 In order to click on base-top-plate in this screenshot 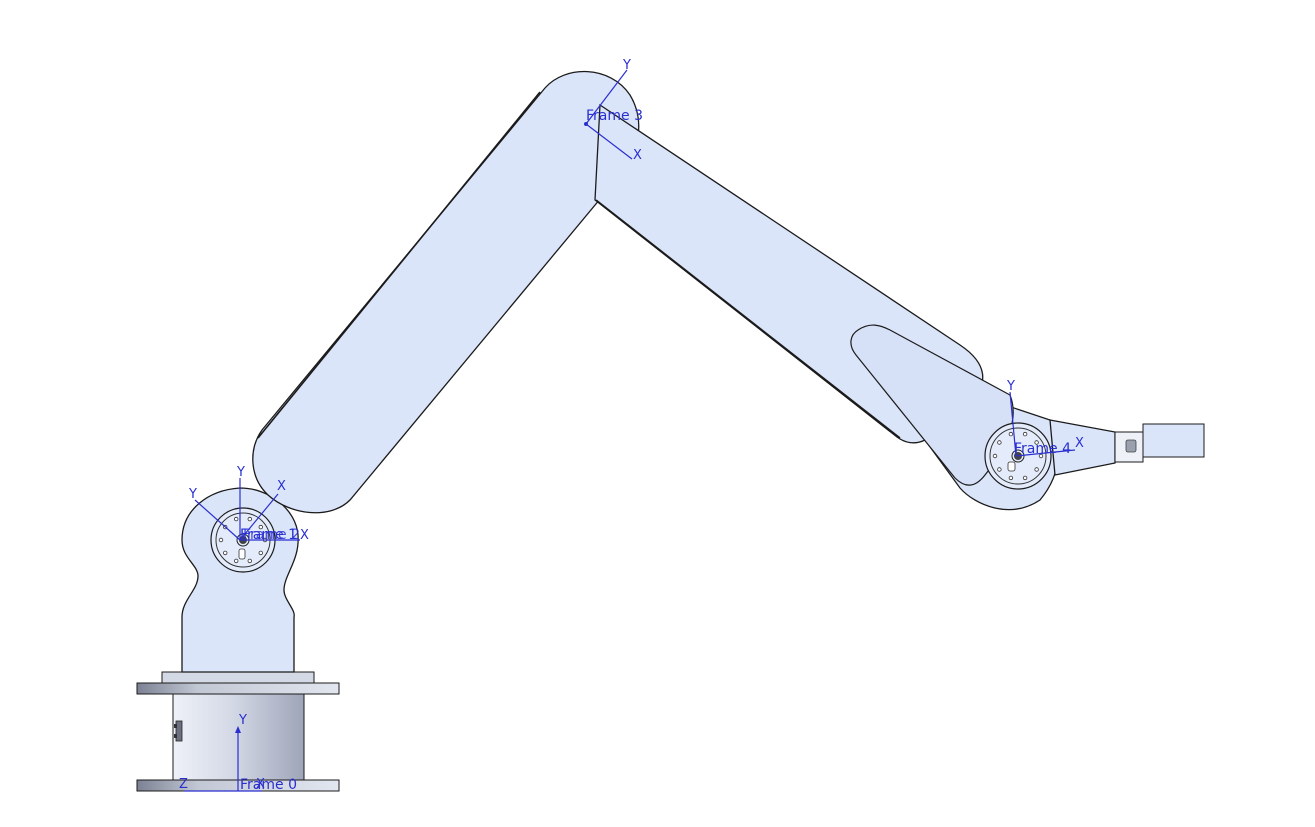, I will do `click(238, 677)`.